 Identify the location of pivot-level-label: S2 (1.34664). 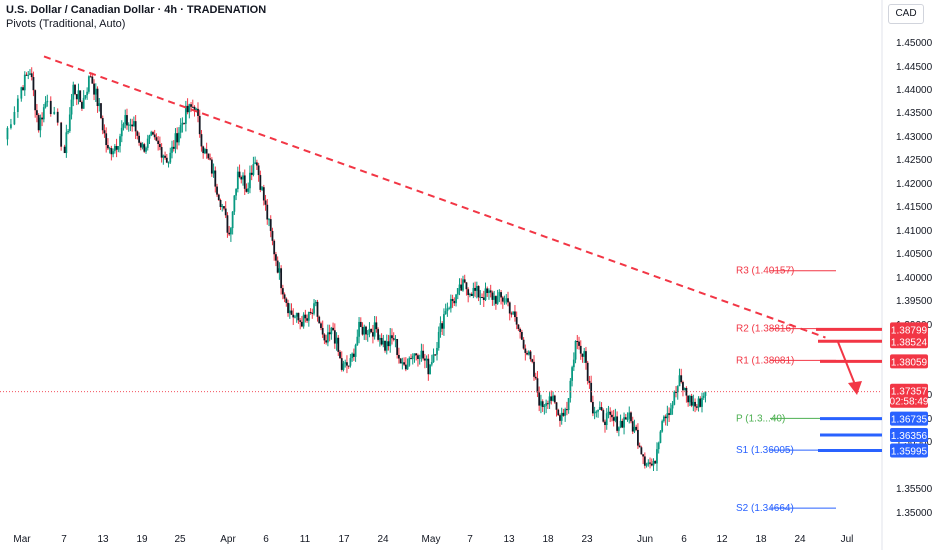
(765, 508).